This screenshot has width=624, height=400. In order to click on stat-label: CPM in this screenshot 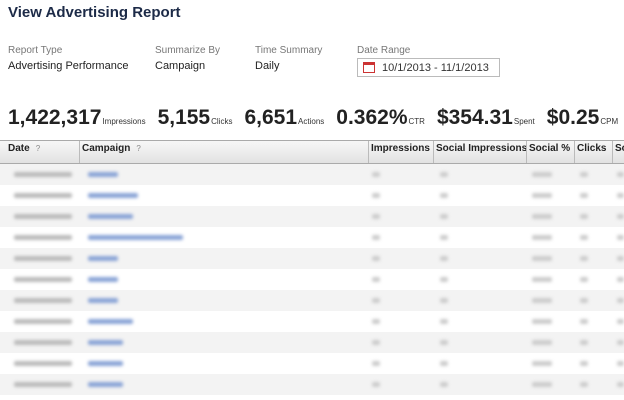, I will do `click(609, 121)`.